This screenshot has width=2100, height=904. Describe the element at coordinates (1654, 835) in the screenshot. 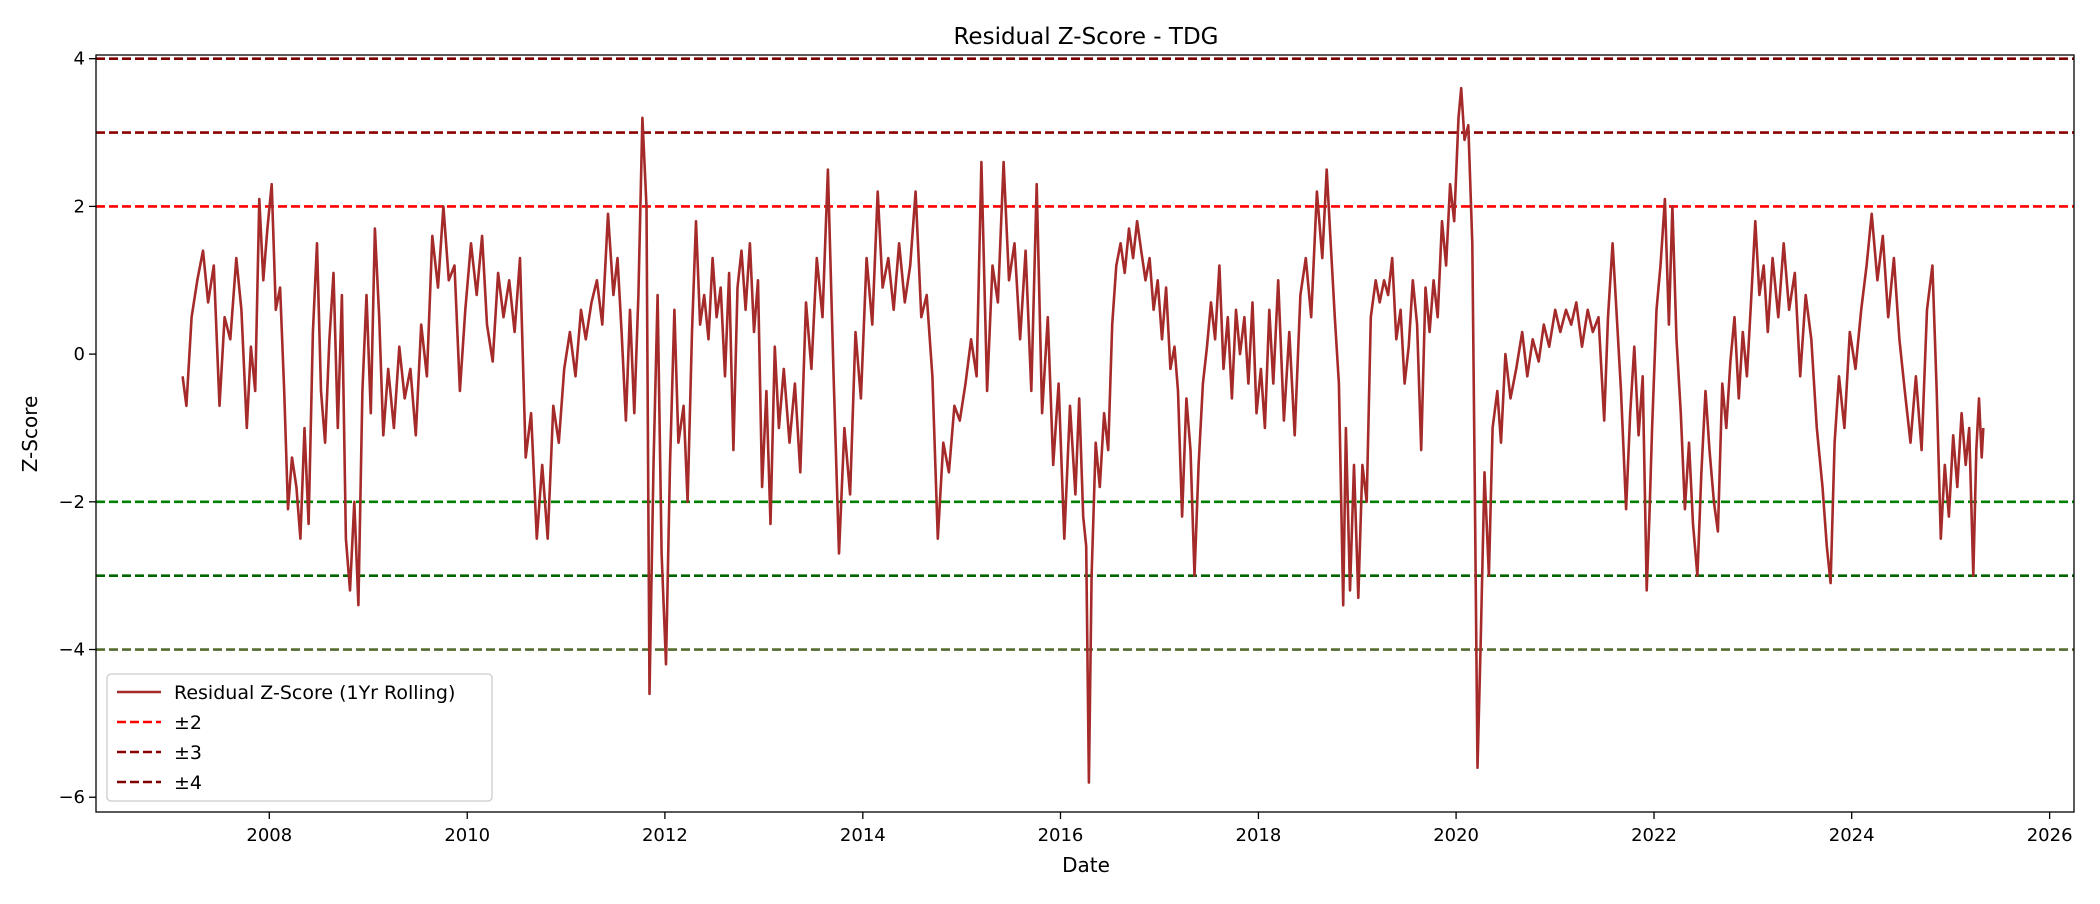

I see `x-tick-label: 2022` at that location.